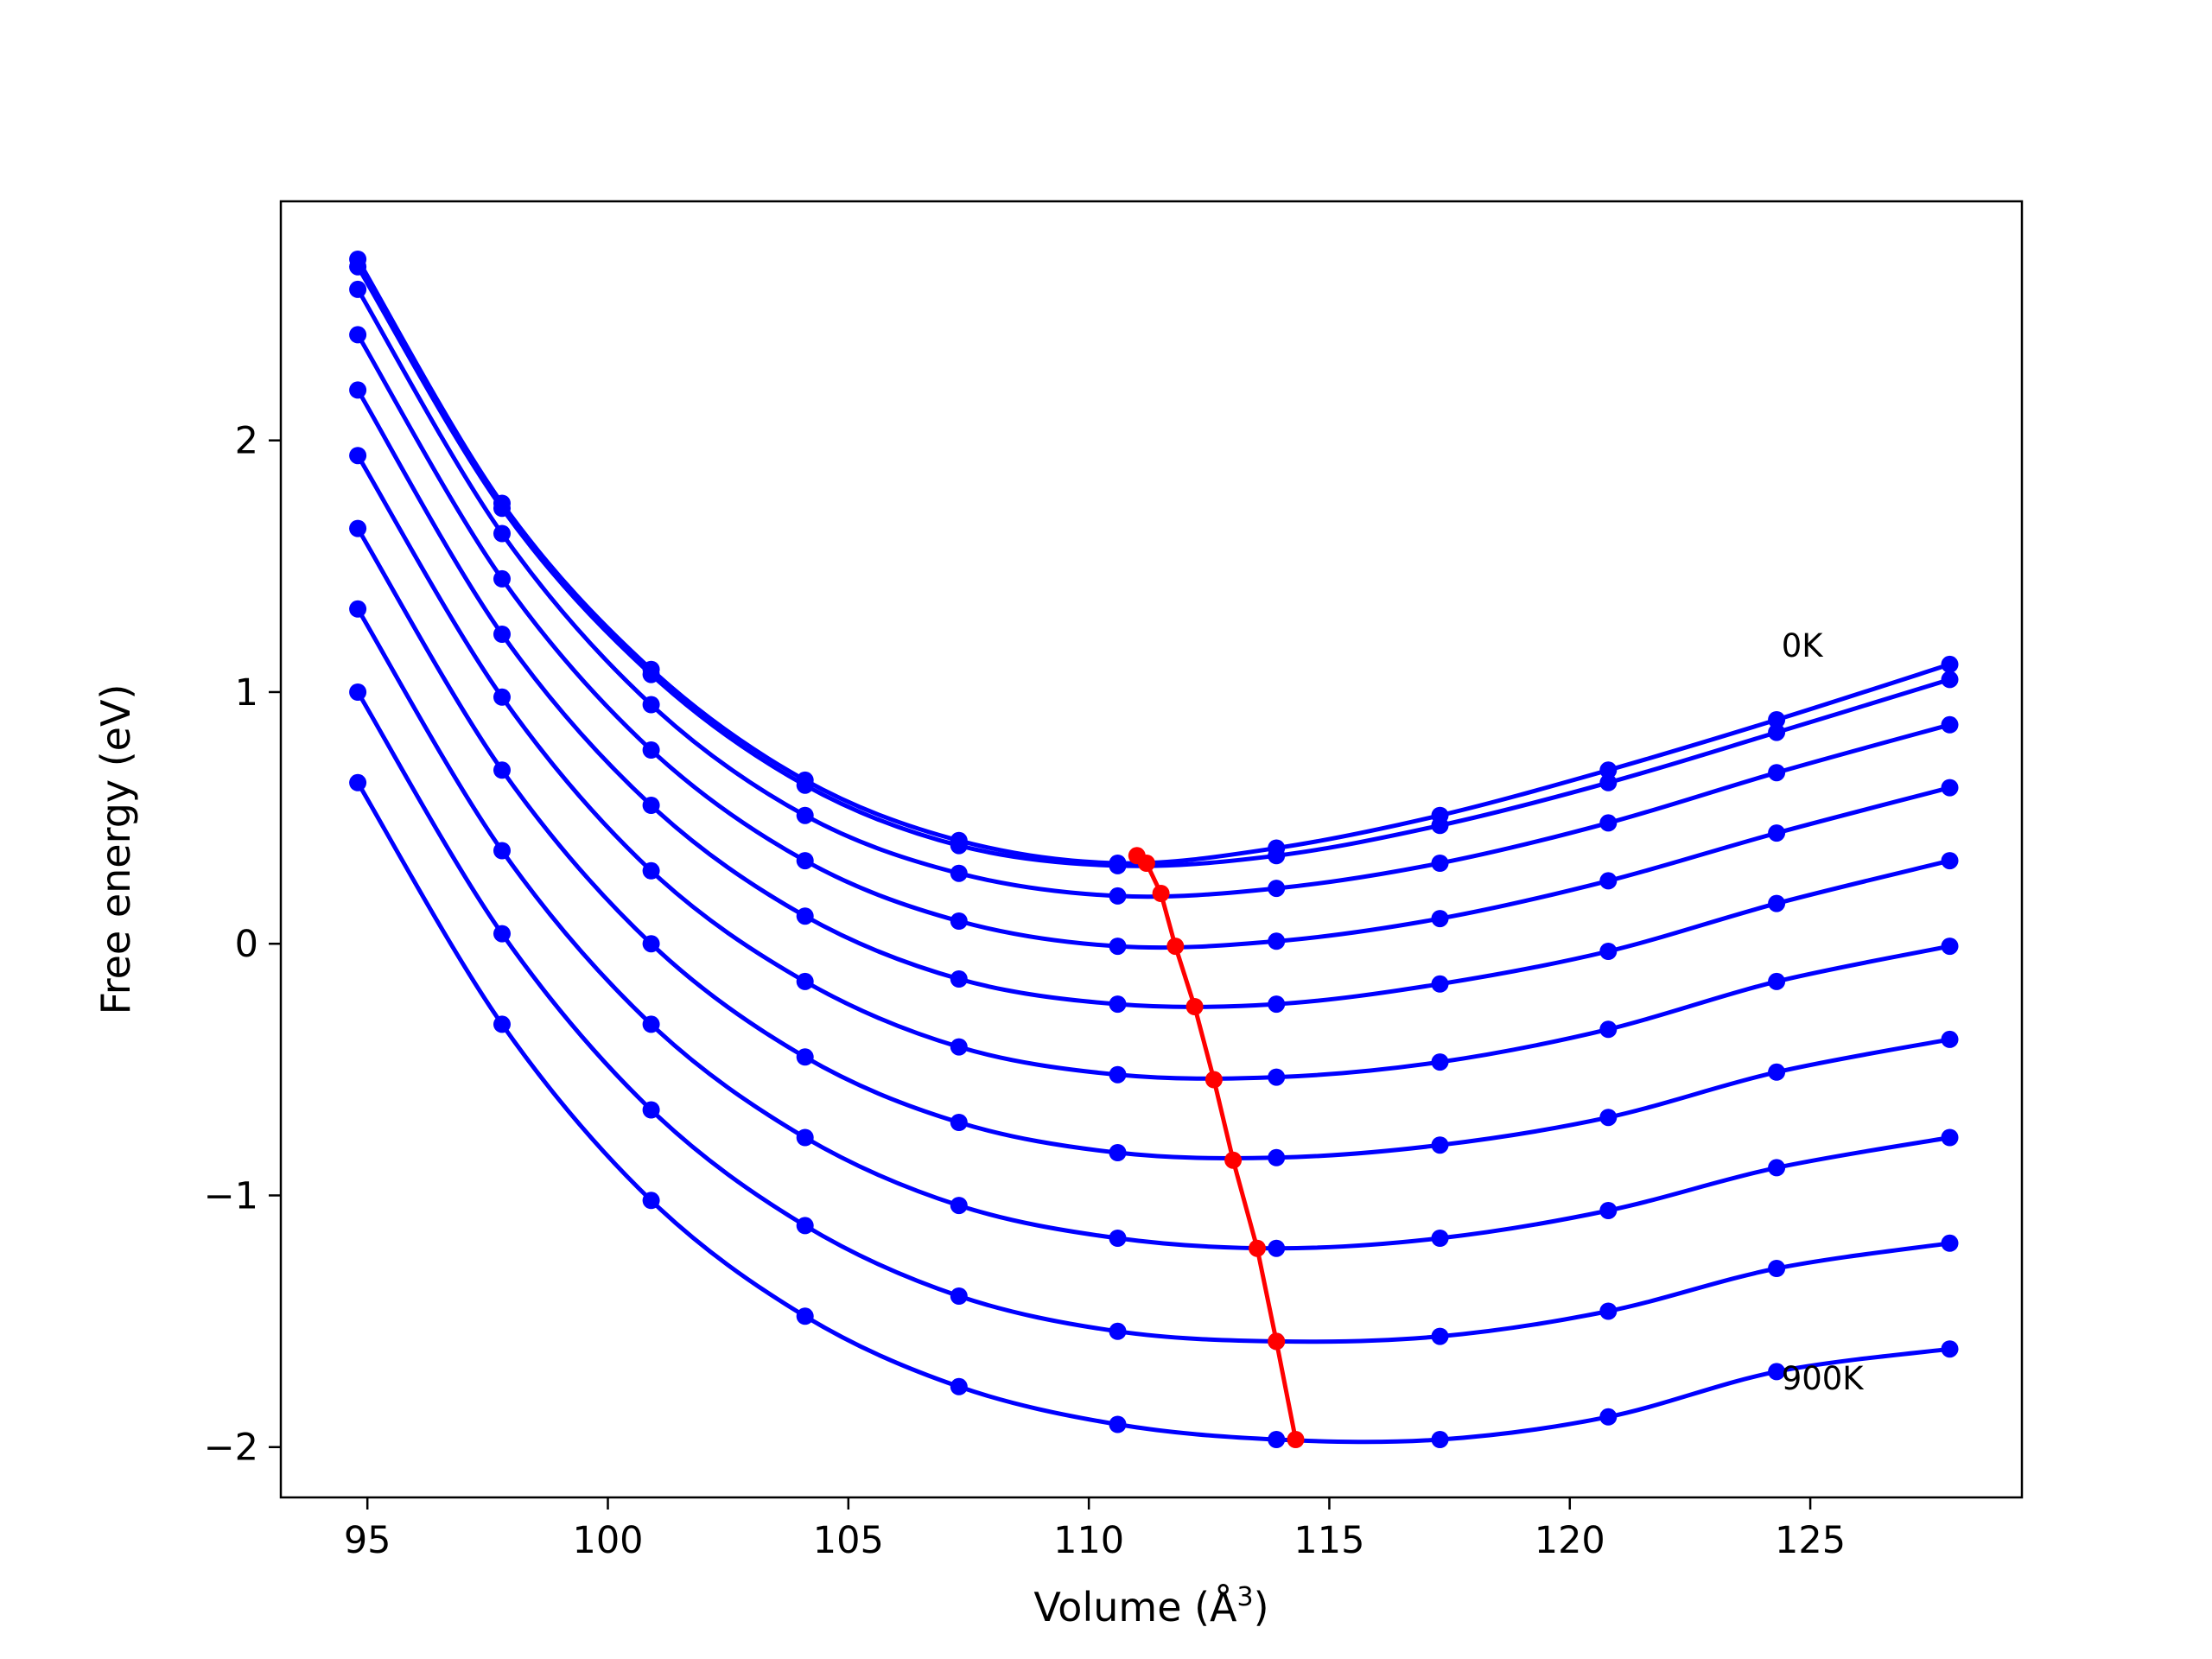  What do you see at coordinates (1088, 1540) in the screenshot?
I see `x-tick-label: 110` at bounding box center [1088, 1540].